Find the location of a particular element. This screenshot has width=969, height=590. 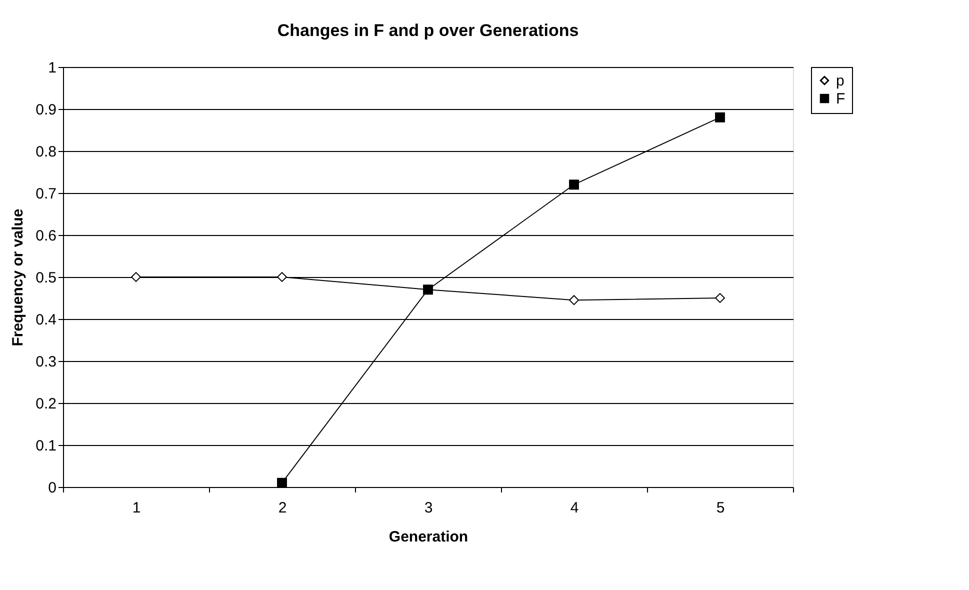

y-tick-label: 0.1 is located at coordinates (46, 446).